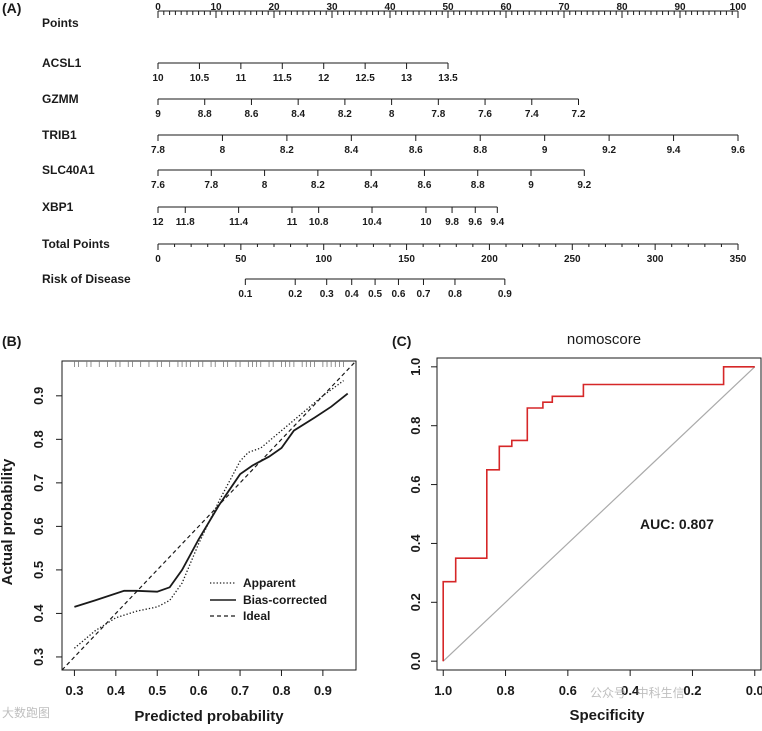  I want to click on points-tick-label: 10, so click(216, 7).